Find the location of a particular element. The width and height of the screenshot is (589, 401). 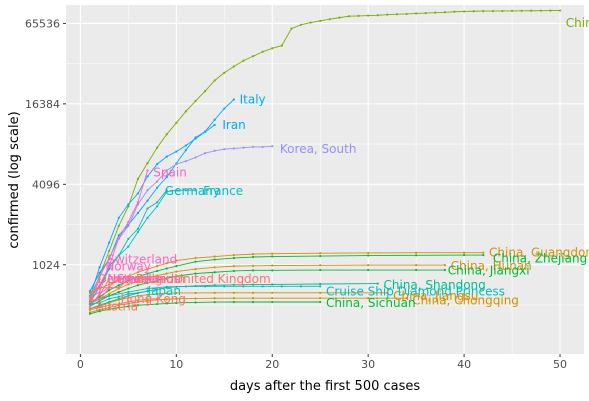

series-label-korea-south: Korea, South is located at coordinates (318, 149).